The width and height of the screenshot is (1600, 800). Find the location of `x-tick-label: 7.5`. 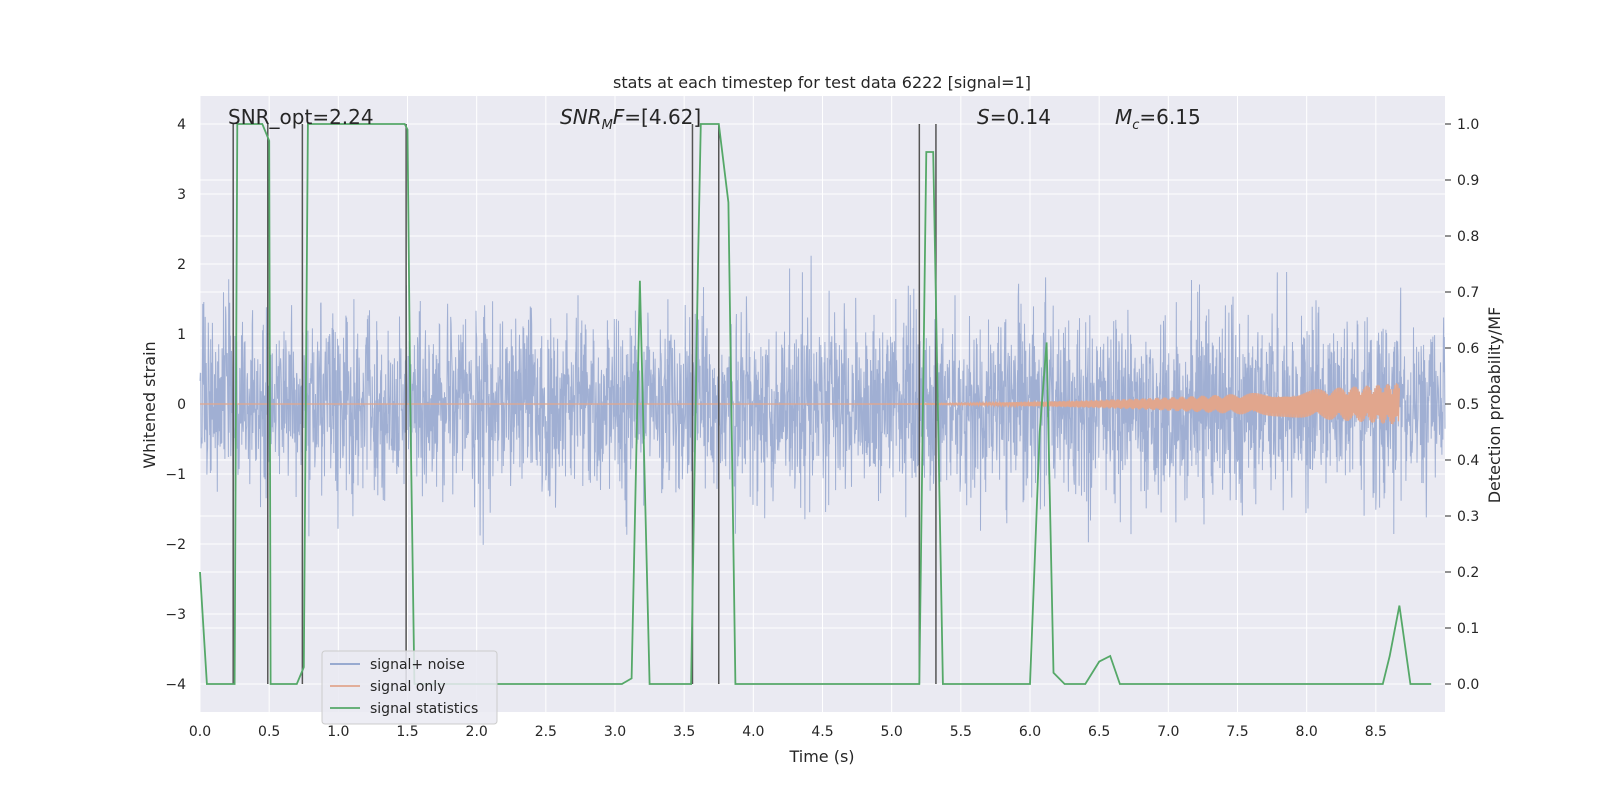

x-tick-label: 7.5 is located at coordinates (1237, 732).